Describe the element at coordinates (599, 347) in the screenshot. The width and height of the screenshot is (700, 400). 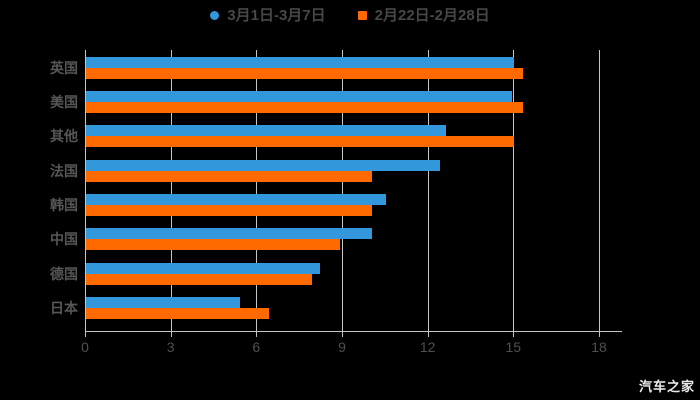
I see `x-axis-tick-label: 18` at that location.